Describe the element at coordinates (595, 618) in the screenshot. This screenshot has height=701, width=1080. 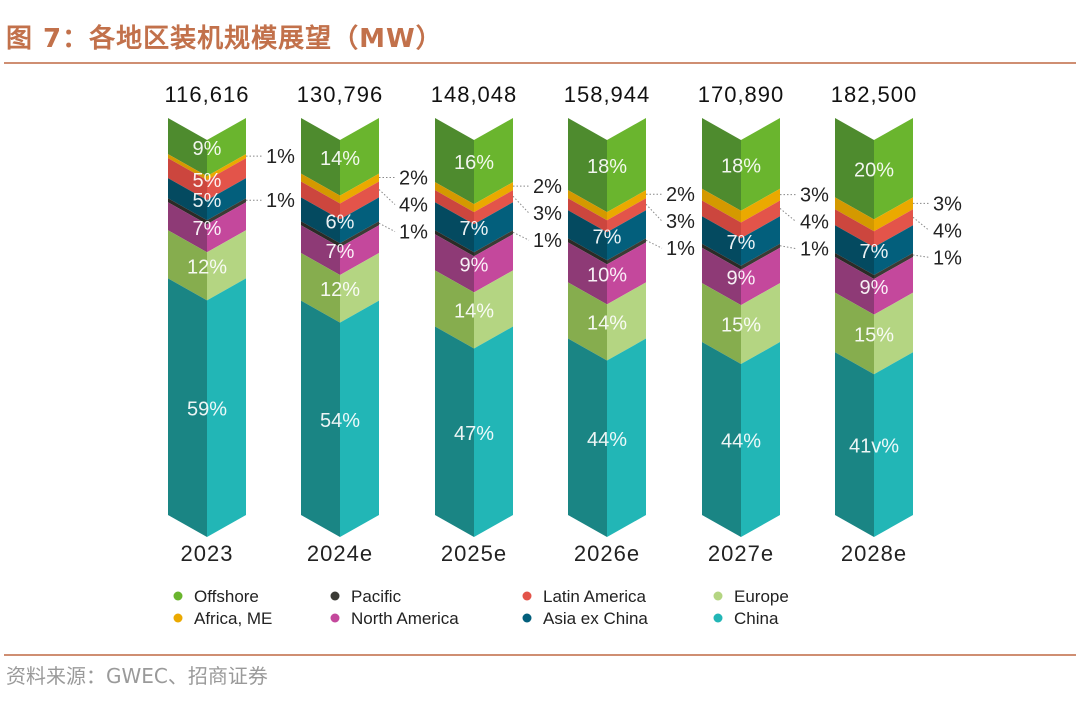
I see `legend-label: Asia ex China` at that location.